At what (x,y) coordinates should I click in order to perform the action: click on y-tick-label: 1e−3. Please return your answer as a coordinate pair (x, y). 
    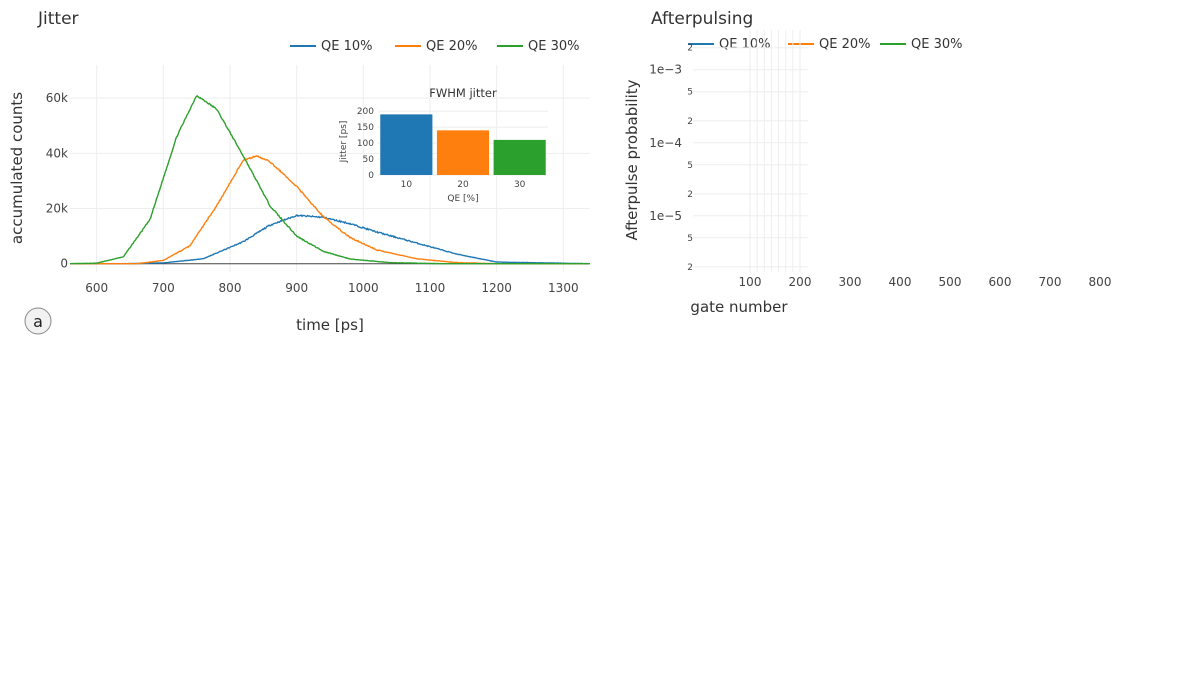
    Looking at the image, I should click on (665, 70).